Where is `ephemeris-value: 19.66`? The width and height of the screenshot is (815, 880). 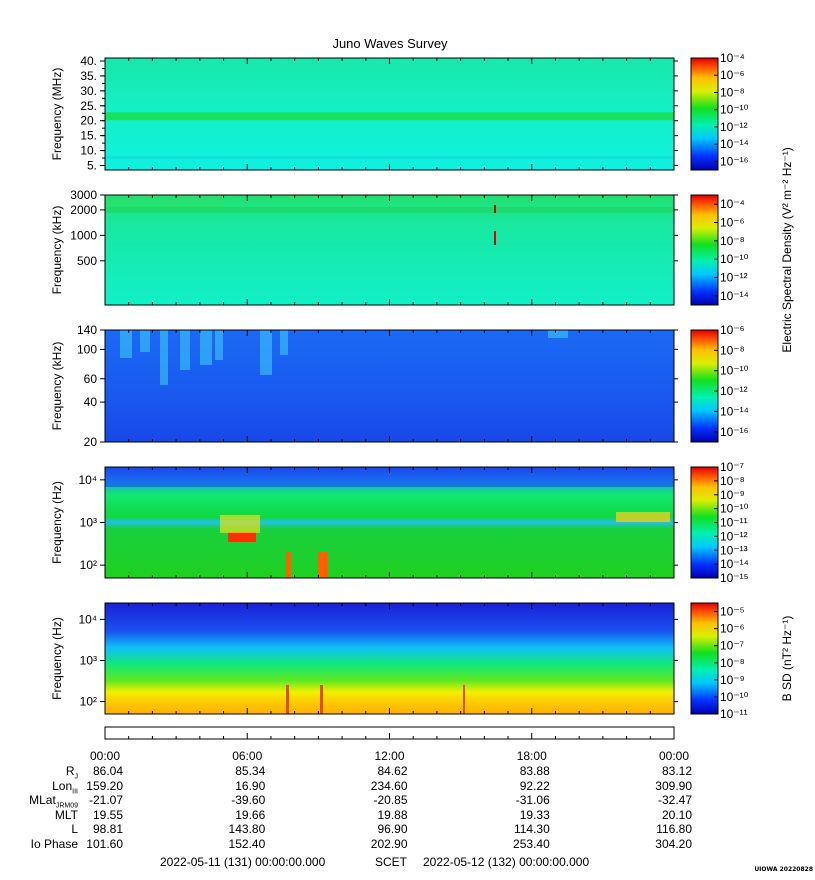
ephemeris-value: 19.66 is located at coordinates (250, 814).